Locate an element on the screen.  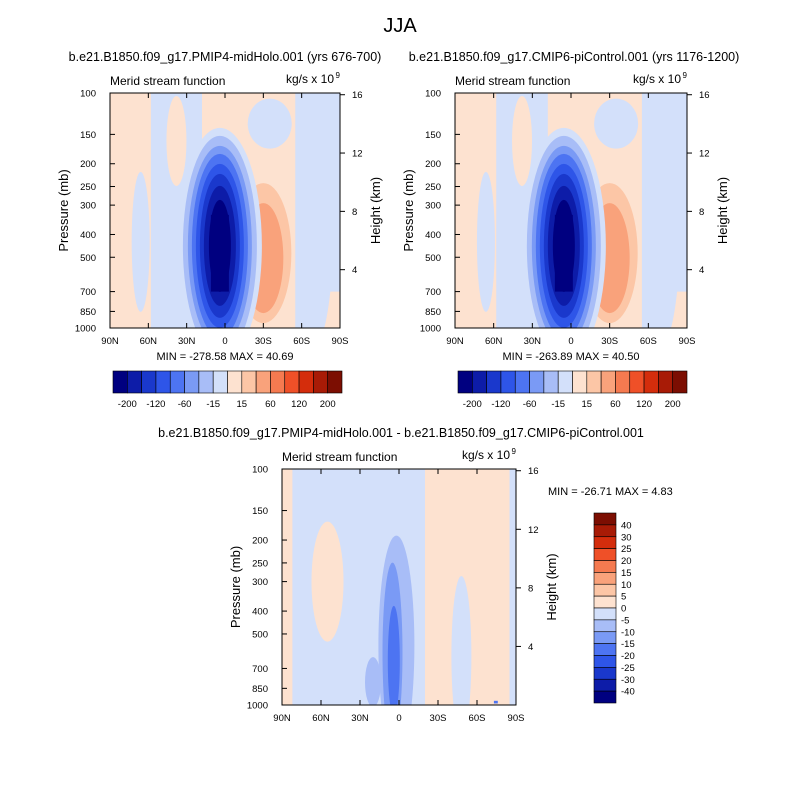
colorbar: -200 -120 -60 -15 15 60 120 200 is located at coordinates (572, 390).